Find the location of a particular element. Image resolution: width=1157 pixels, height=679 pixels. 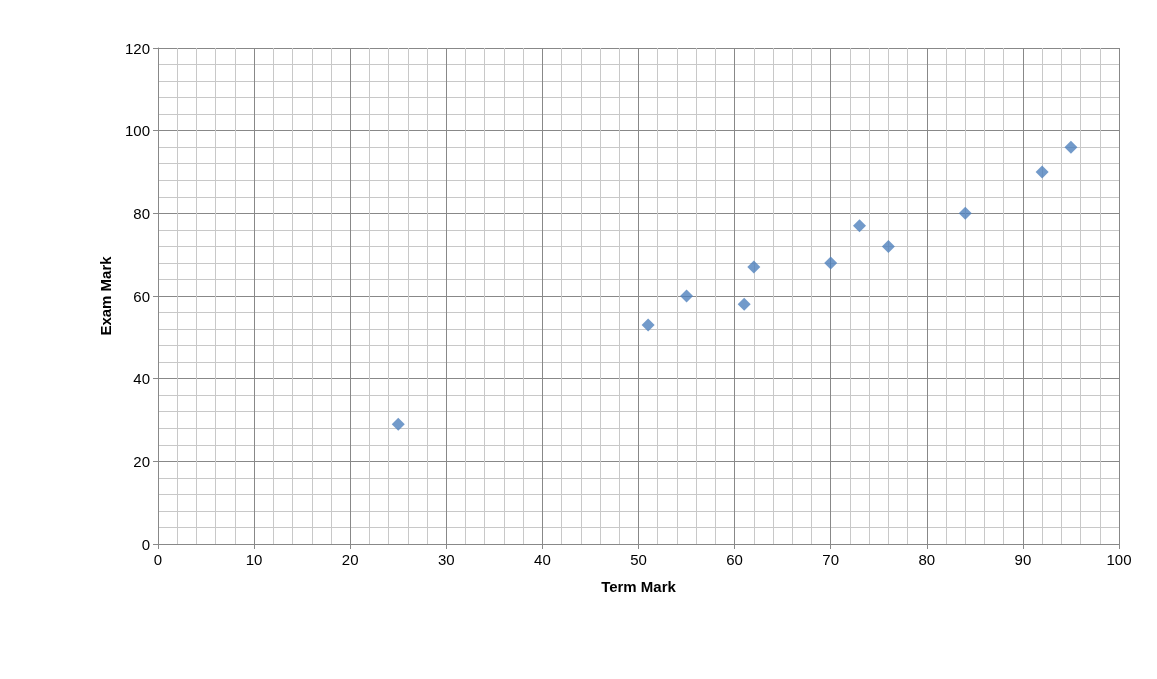

y-tick-label: 100 is located at coordinates (137, 131).